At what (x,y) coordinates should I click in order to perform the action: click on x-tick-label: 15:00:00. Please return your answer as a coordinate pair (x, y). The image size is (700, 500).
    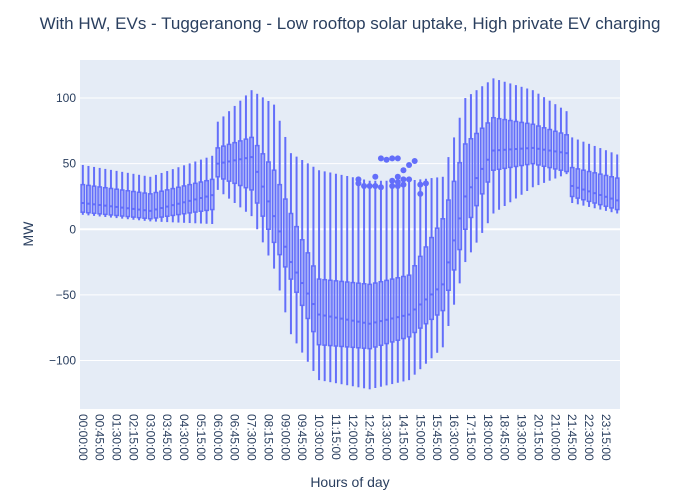
    Looking at the image, I should click on (420, 437).